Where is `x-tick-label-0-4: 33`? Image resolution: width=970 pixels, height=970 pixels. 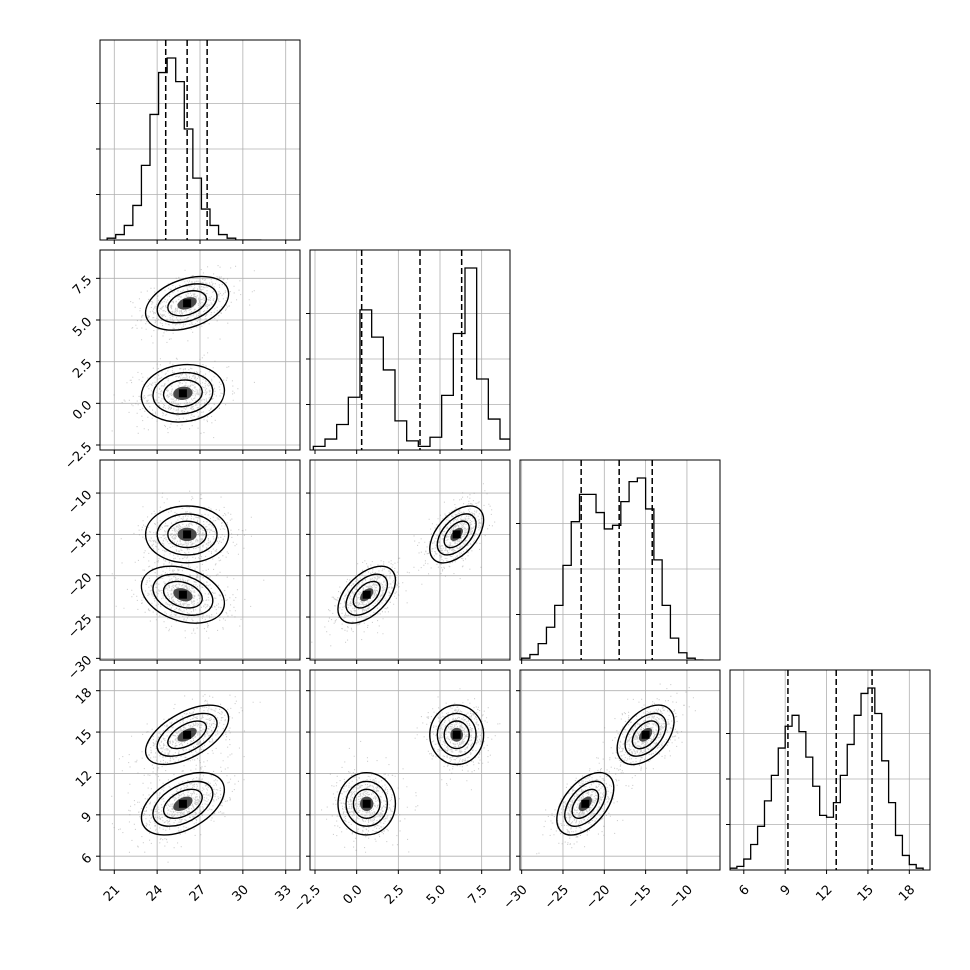
x-tick-label-0-4: 33 is located at coordinates (283, 893).